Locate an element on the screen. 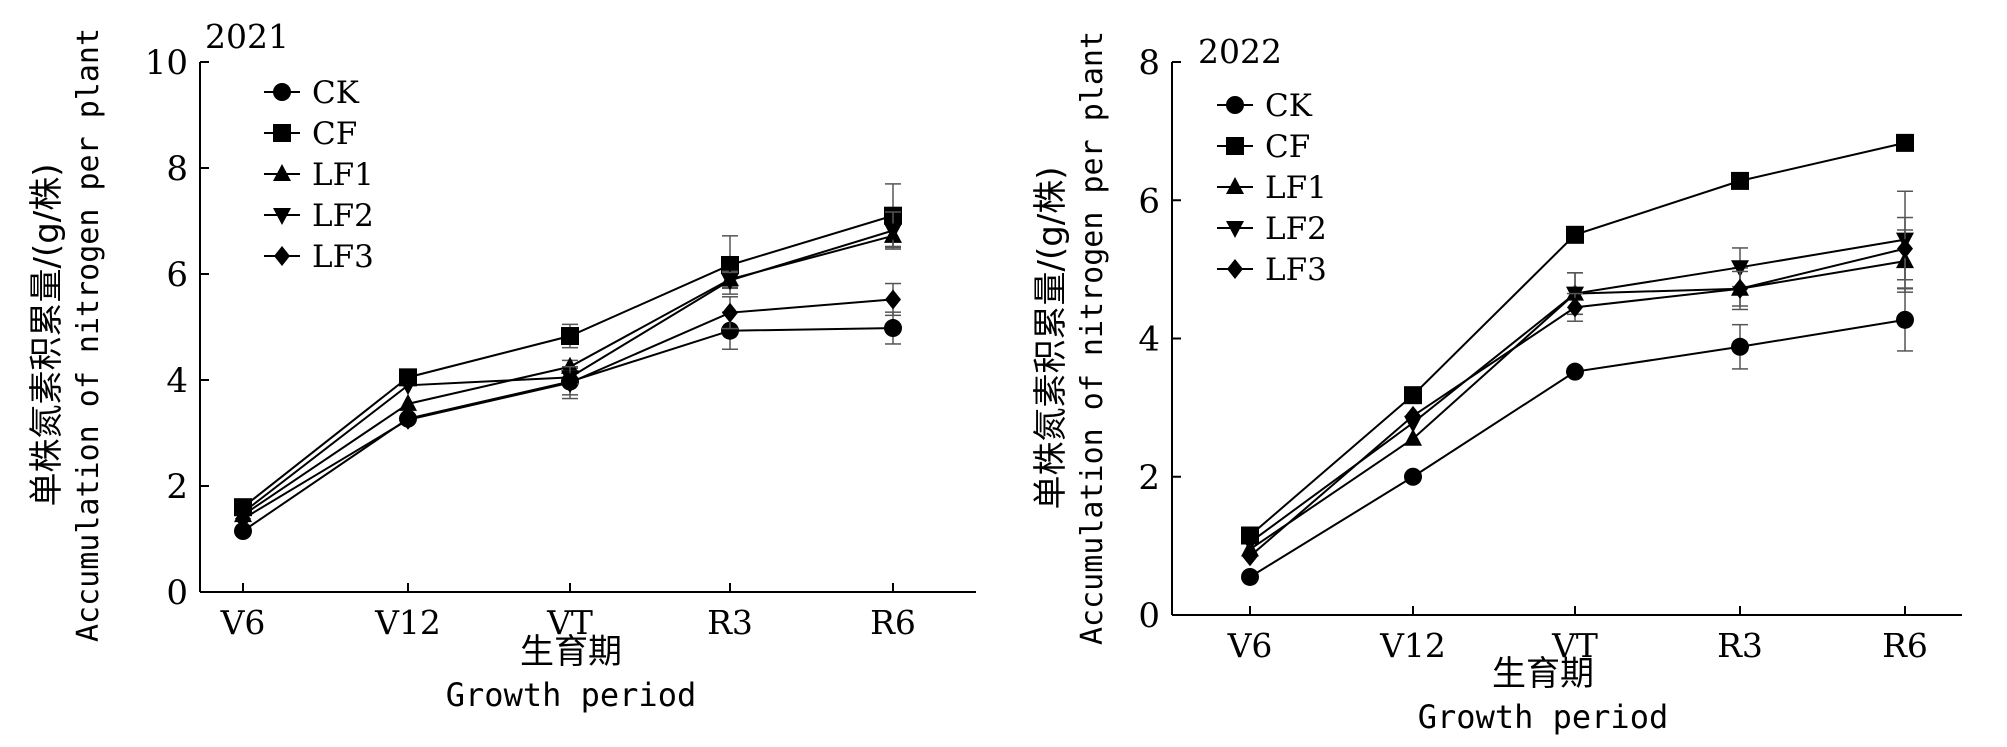 Image resolution: width=2007 pixels, height=747 pixels. series-LF1 is located at coordinates (1577, 393).